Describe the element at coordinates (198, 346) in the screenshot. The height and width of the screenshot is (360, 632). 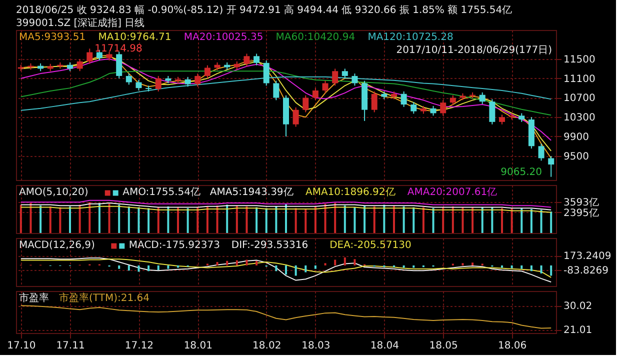
I see `x-tick-label: 18.01` at that location.